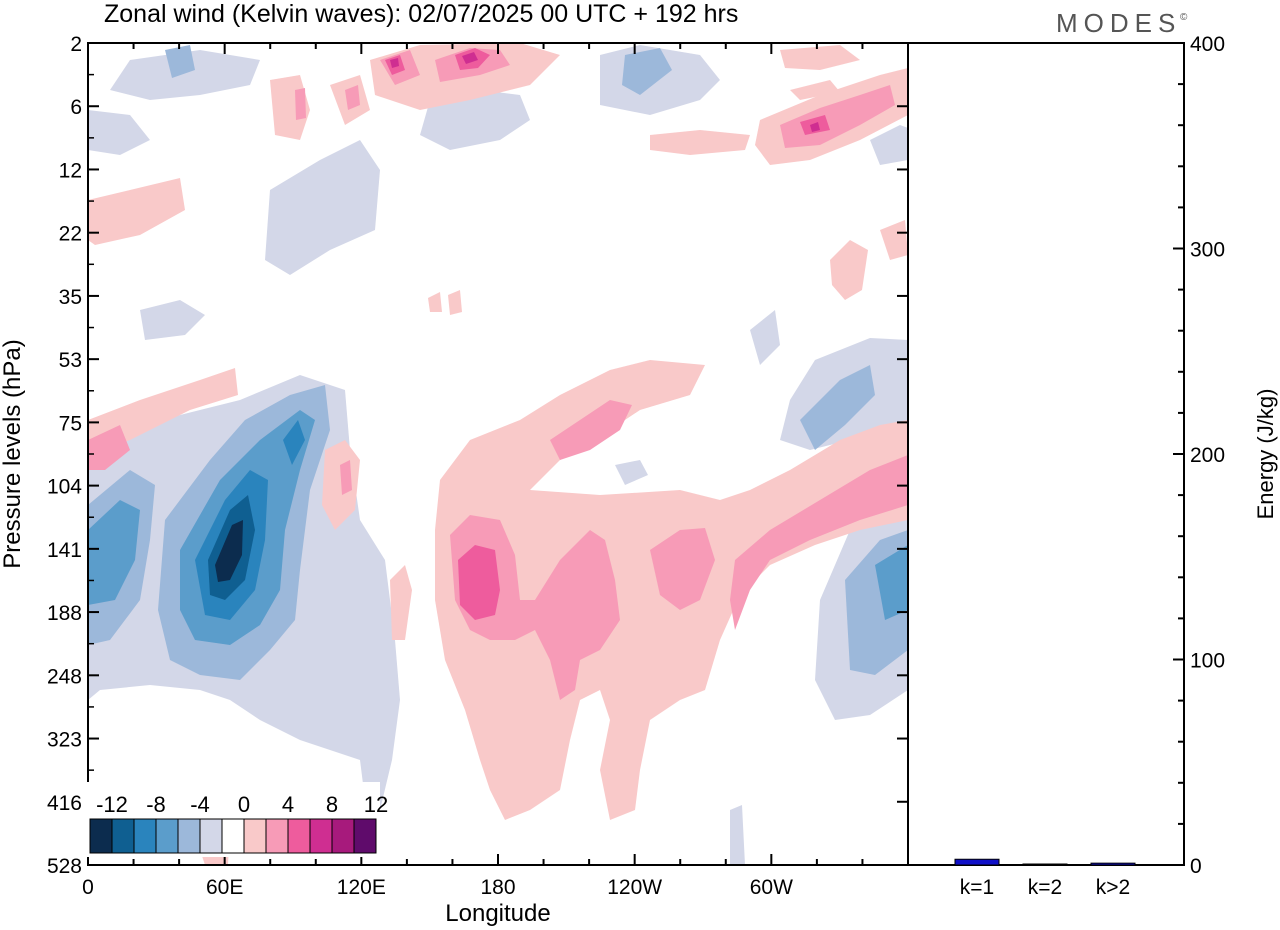  Describe the element at coordinates (70, 234) in the screenshot. I see `y-tick-label: 22` at that location.